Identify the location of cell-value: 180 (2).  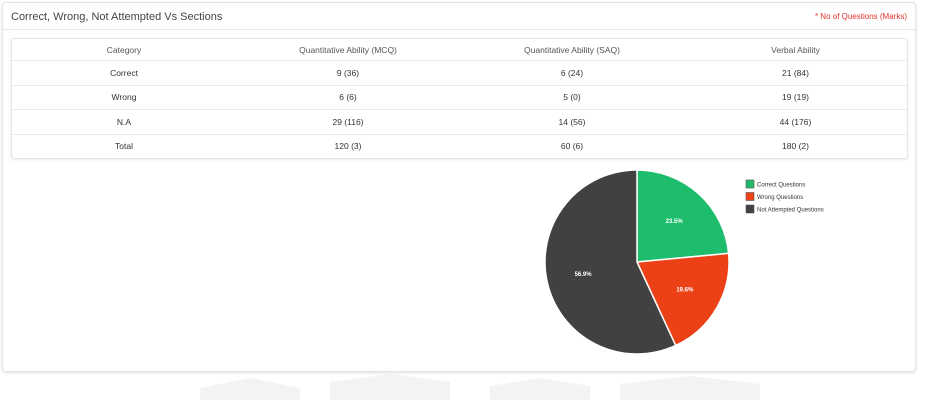
(795, 146).